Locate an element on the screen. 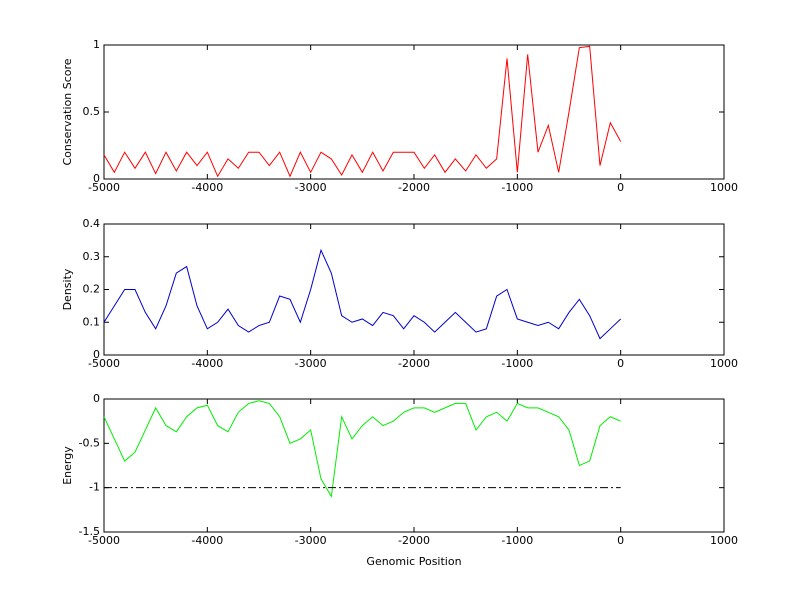 The width and height of the screenshot is (800, 599). y-tick-label: -1 is located at coordinates (94, 487).